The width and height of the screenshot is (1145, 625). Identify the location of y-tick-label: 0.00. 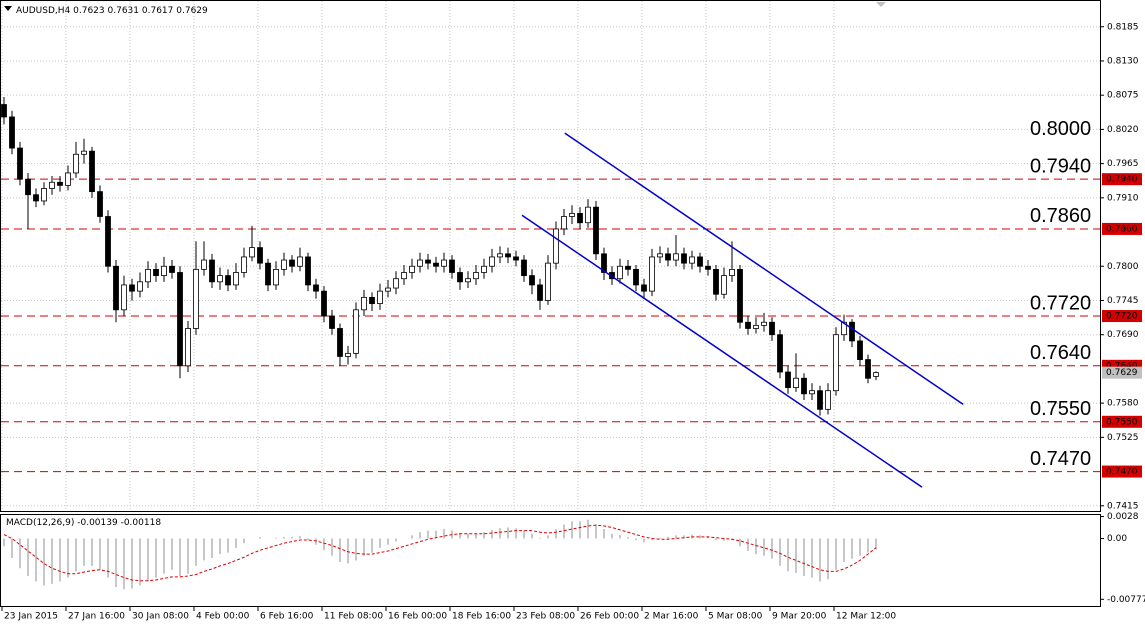
(1117, 539).